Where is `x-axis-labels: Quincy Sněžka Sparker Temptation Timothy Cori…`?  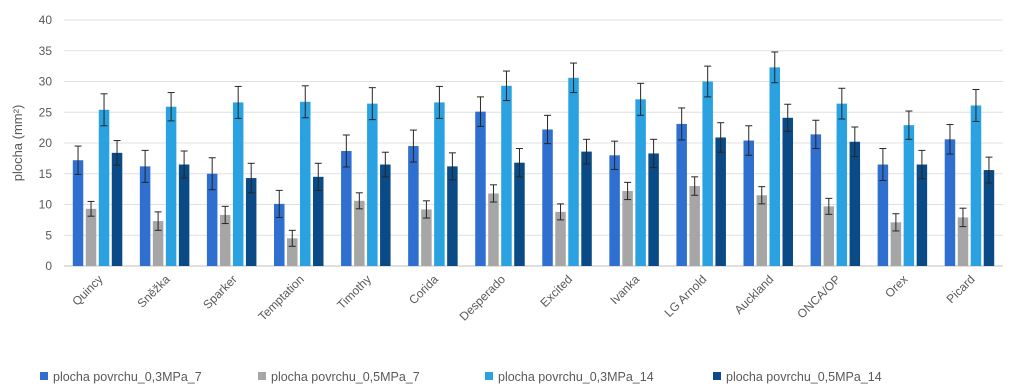
x-axis-labels: Quincy Sněžka Sparker Temptation Timothy Cori… is located at coordinates (523, 298).